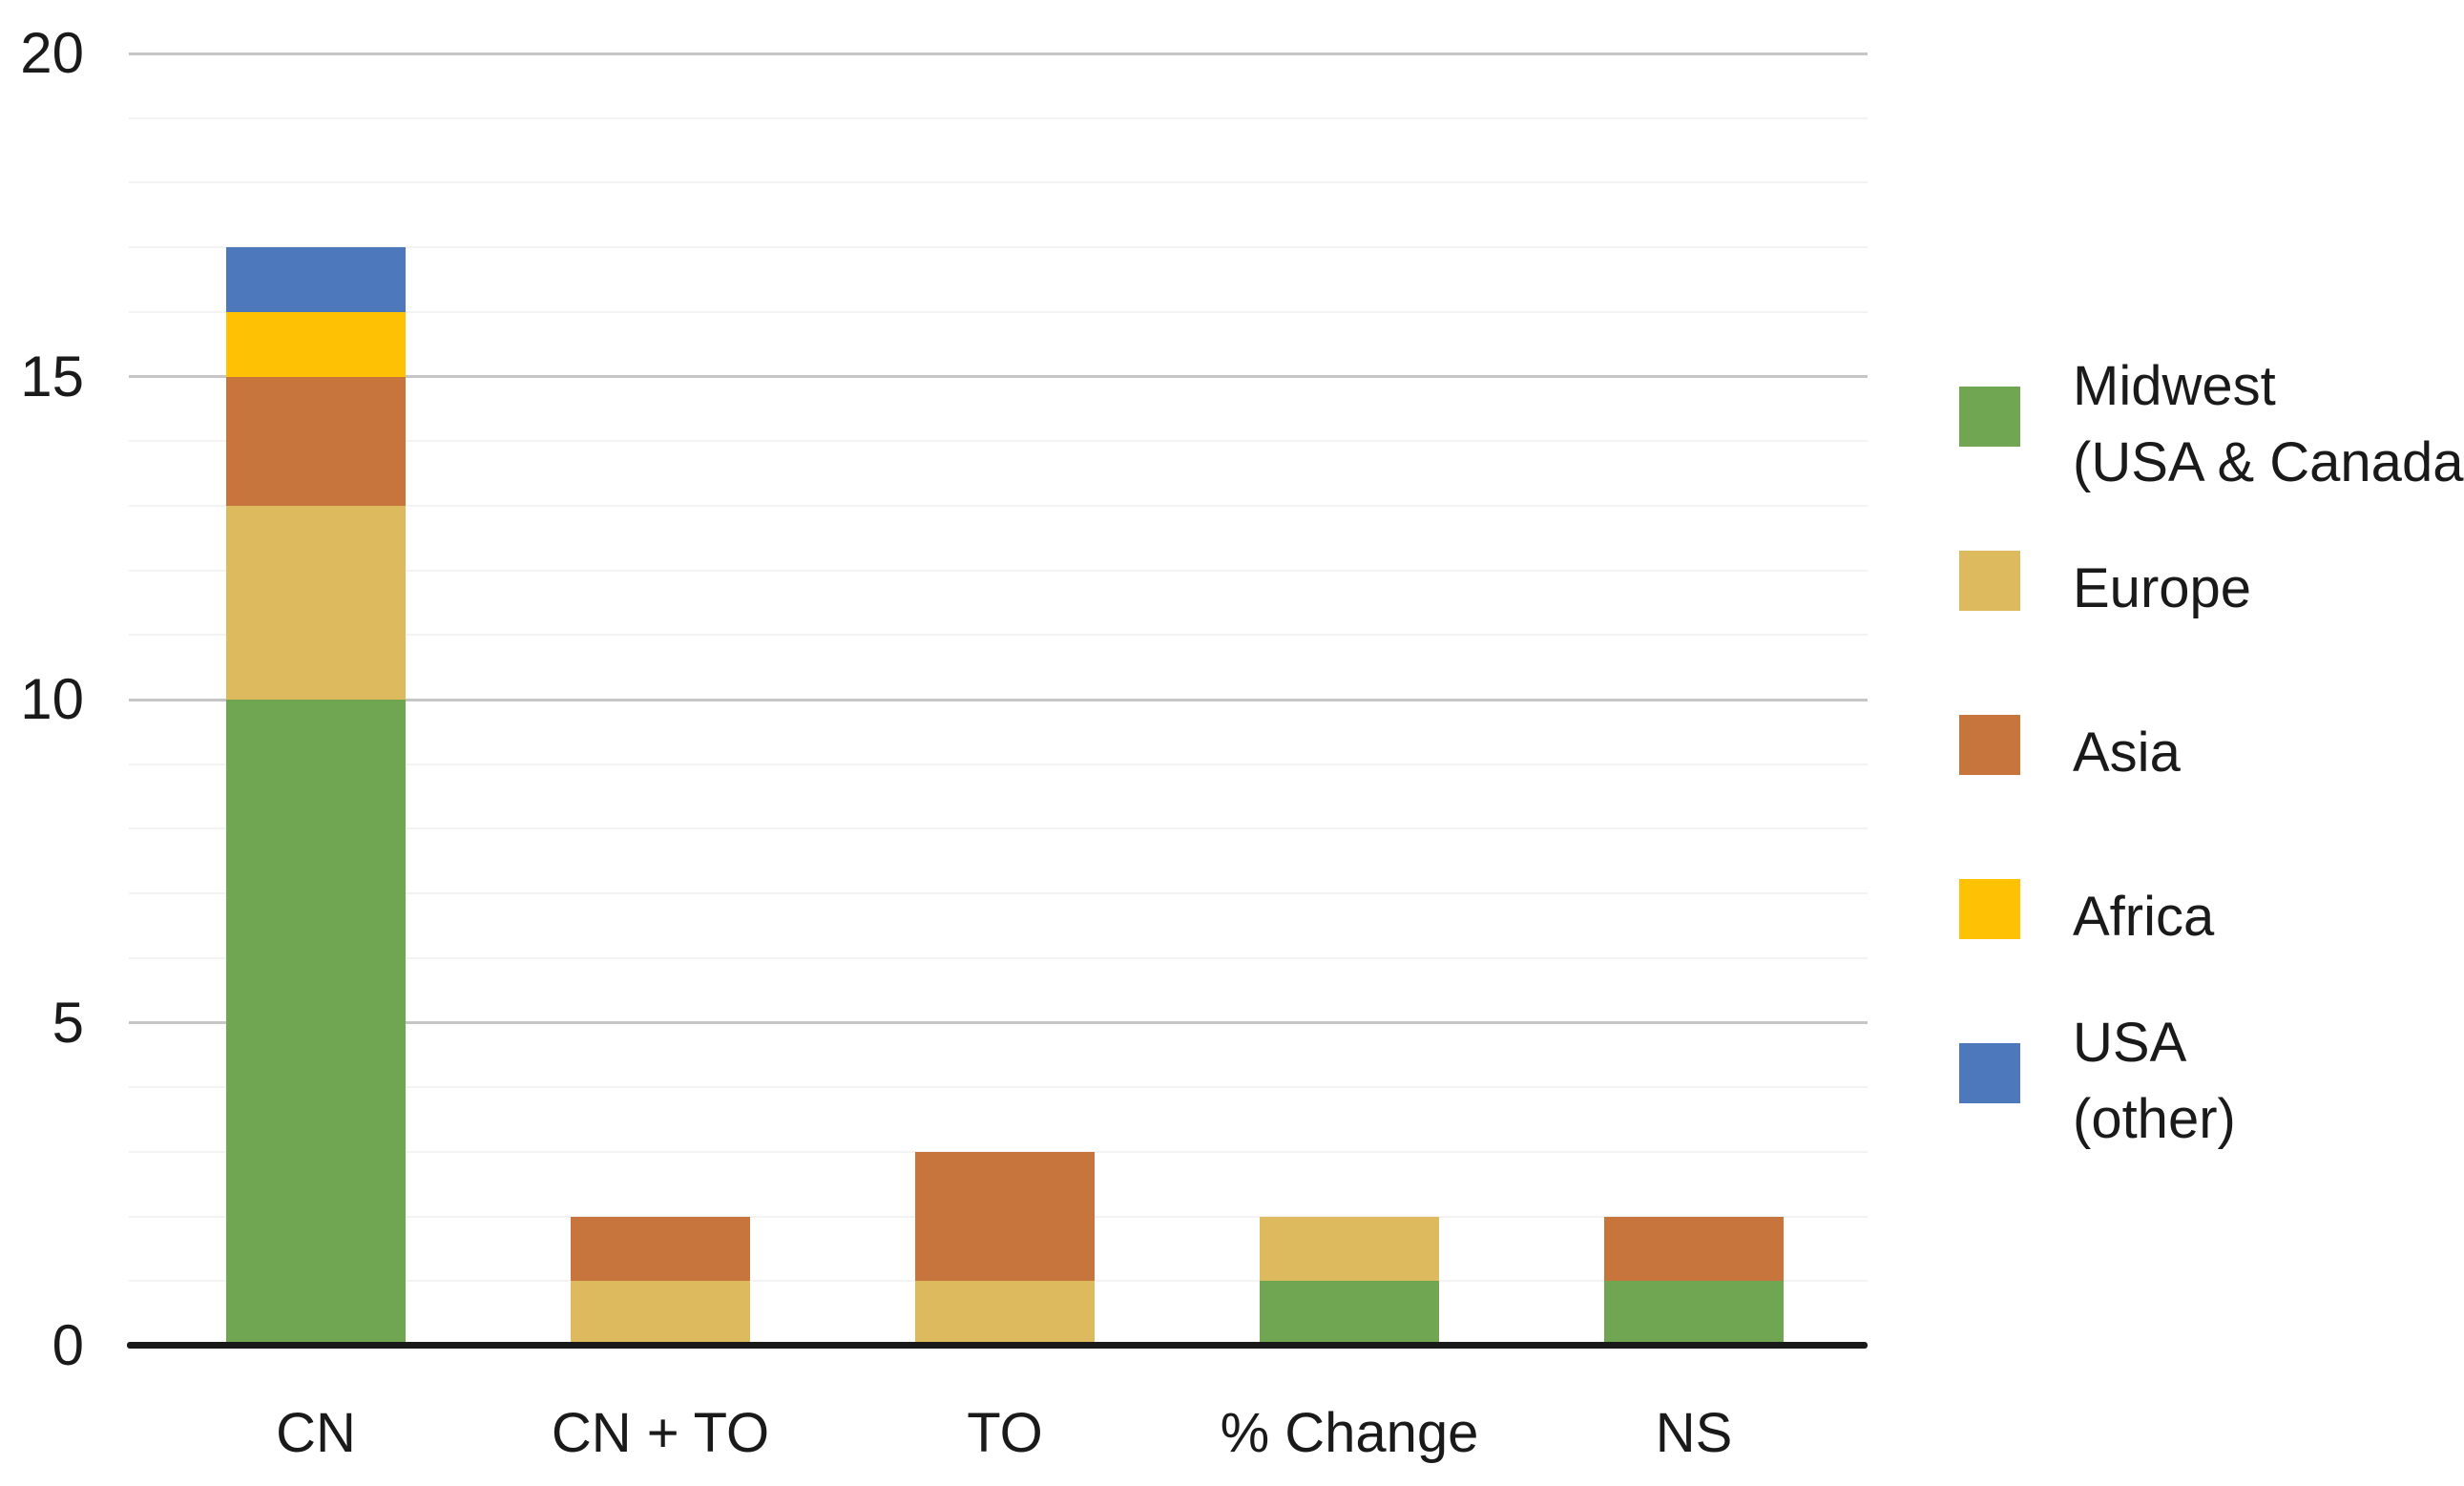 The height and width of the screenshot is (1486, 2464). I want to click on legend-label-line: Africa, so click(2144, 916).